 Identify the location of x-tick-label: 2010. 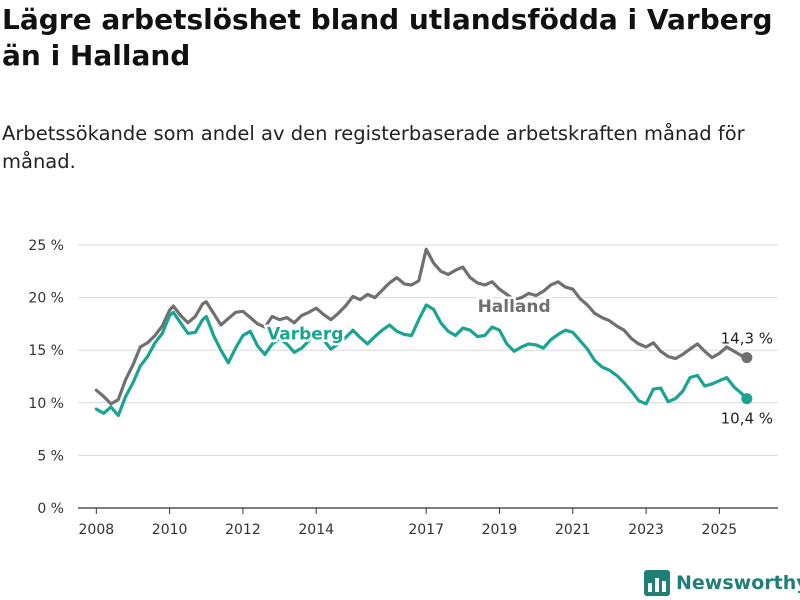
(170, 530).